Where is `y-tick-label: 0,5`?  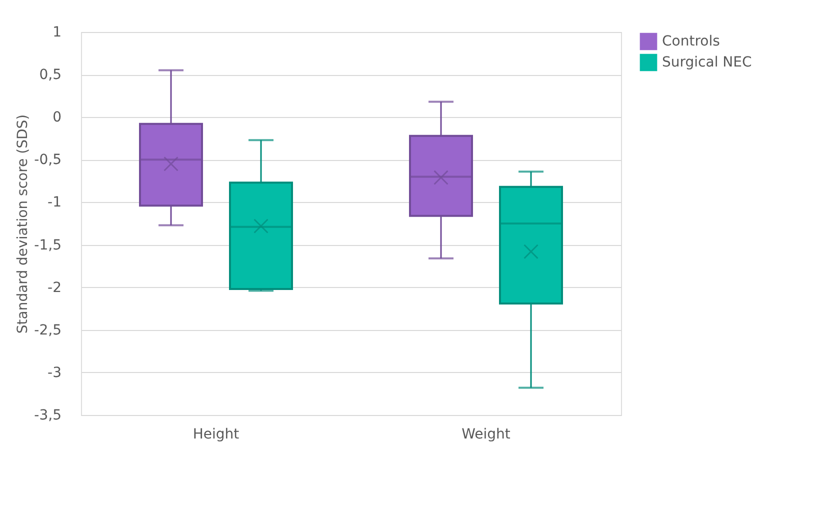 y-tick-label: 0,5 is located at coordinates (50, 75).